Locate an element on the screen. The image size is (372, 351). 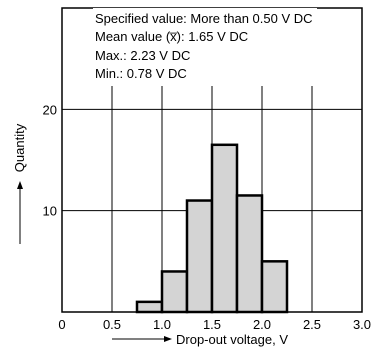
x-tick-label-4: 2.0 is located at coordinates (262, 324).